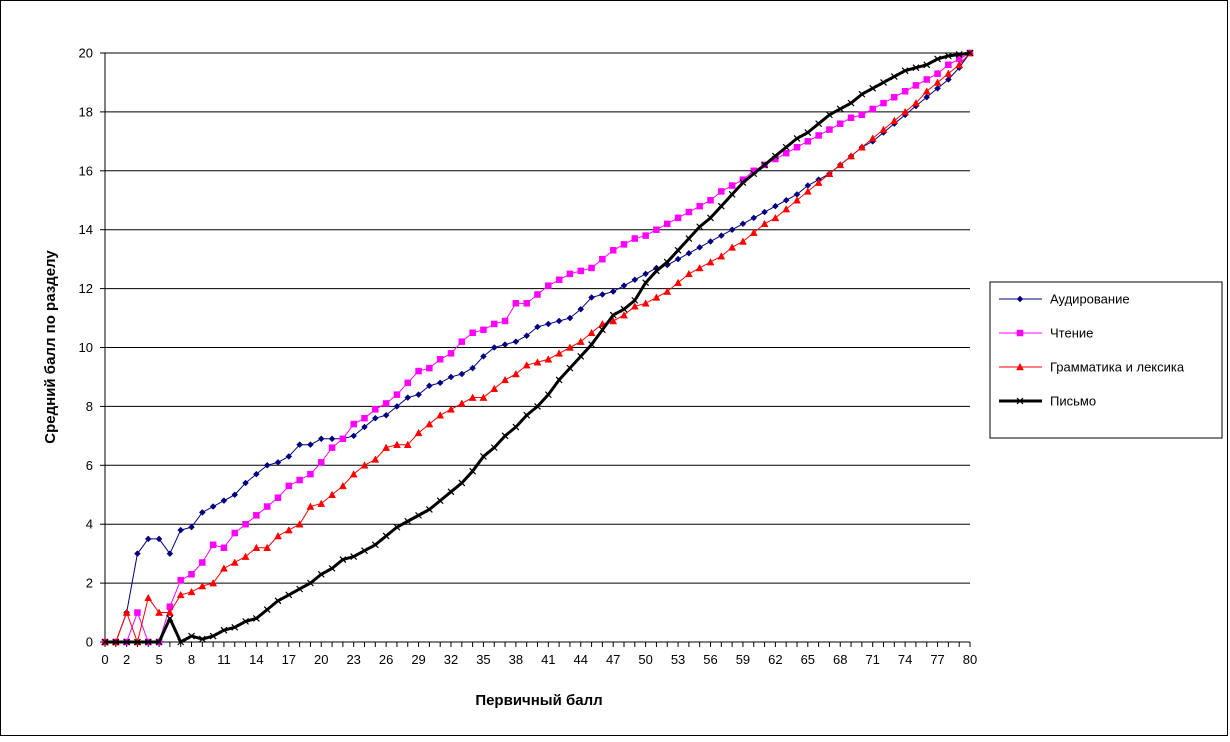  I want to click on legend-label: Аудирование, so click(1090, 299).